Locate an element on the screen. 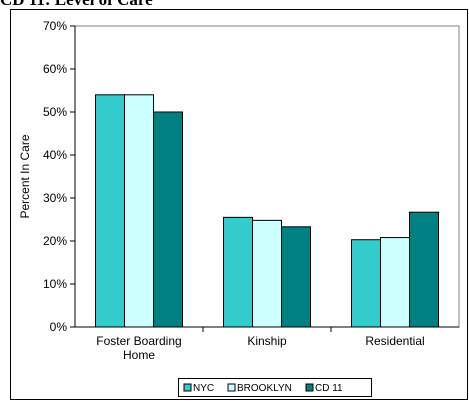 The width and height of the screenshot is (469, 401). y-tick-label: 70% is located at coordinates (55, 26).